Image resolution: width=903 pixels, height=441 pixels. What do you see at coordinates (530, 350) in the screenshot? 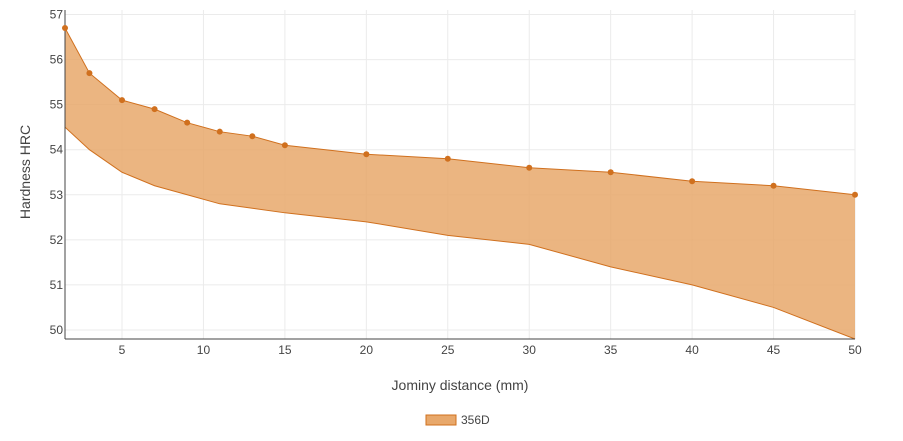
I see `x-tick-label: 30` at bounding box center [530, 350].